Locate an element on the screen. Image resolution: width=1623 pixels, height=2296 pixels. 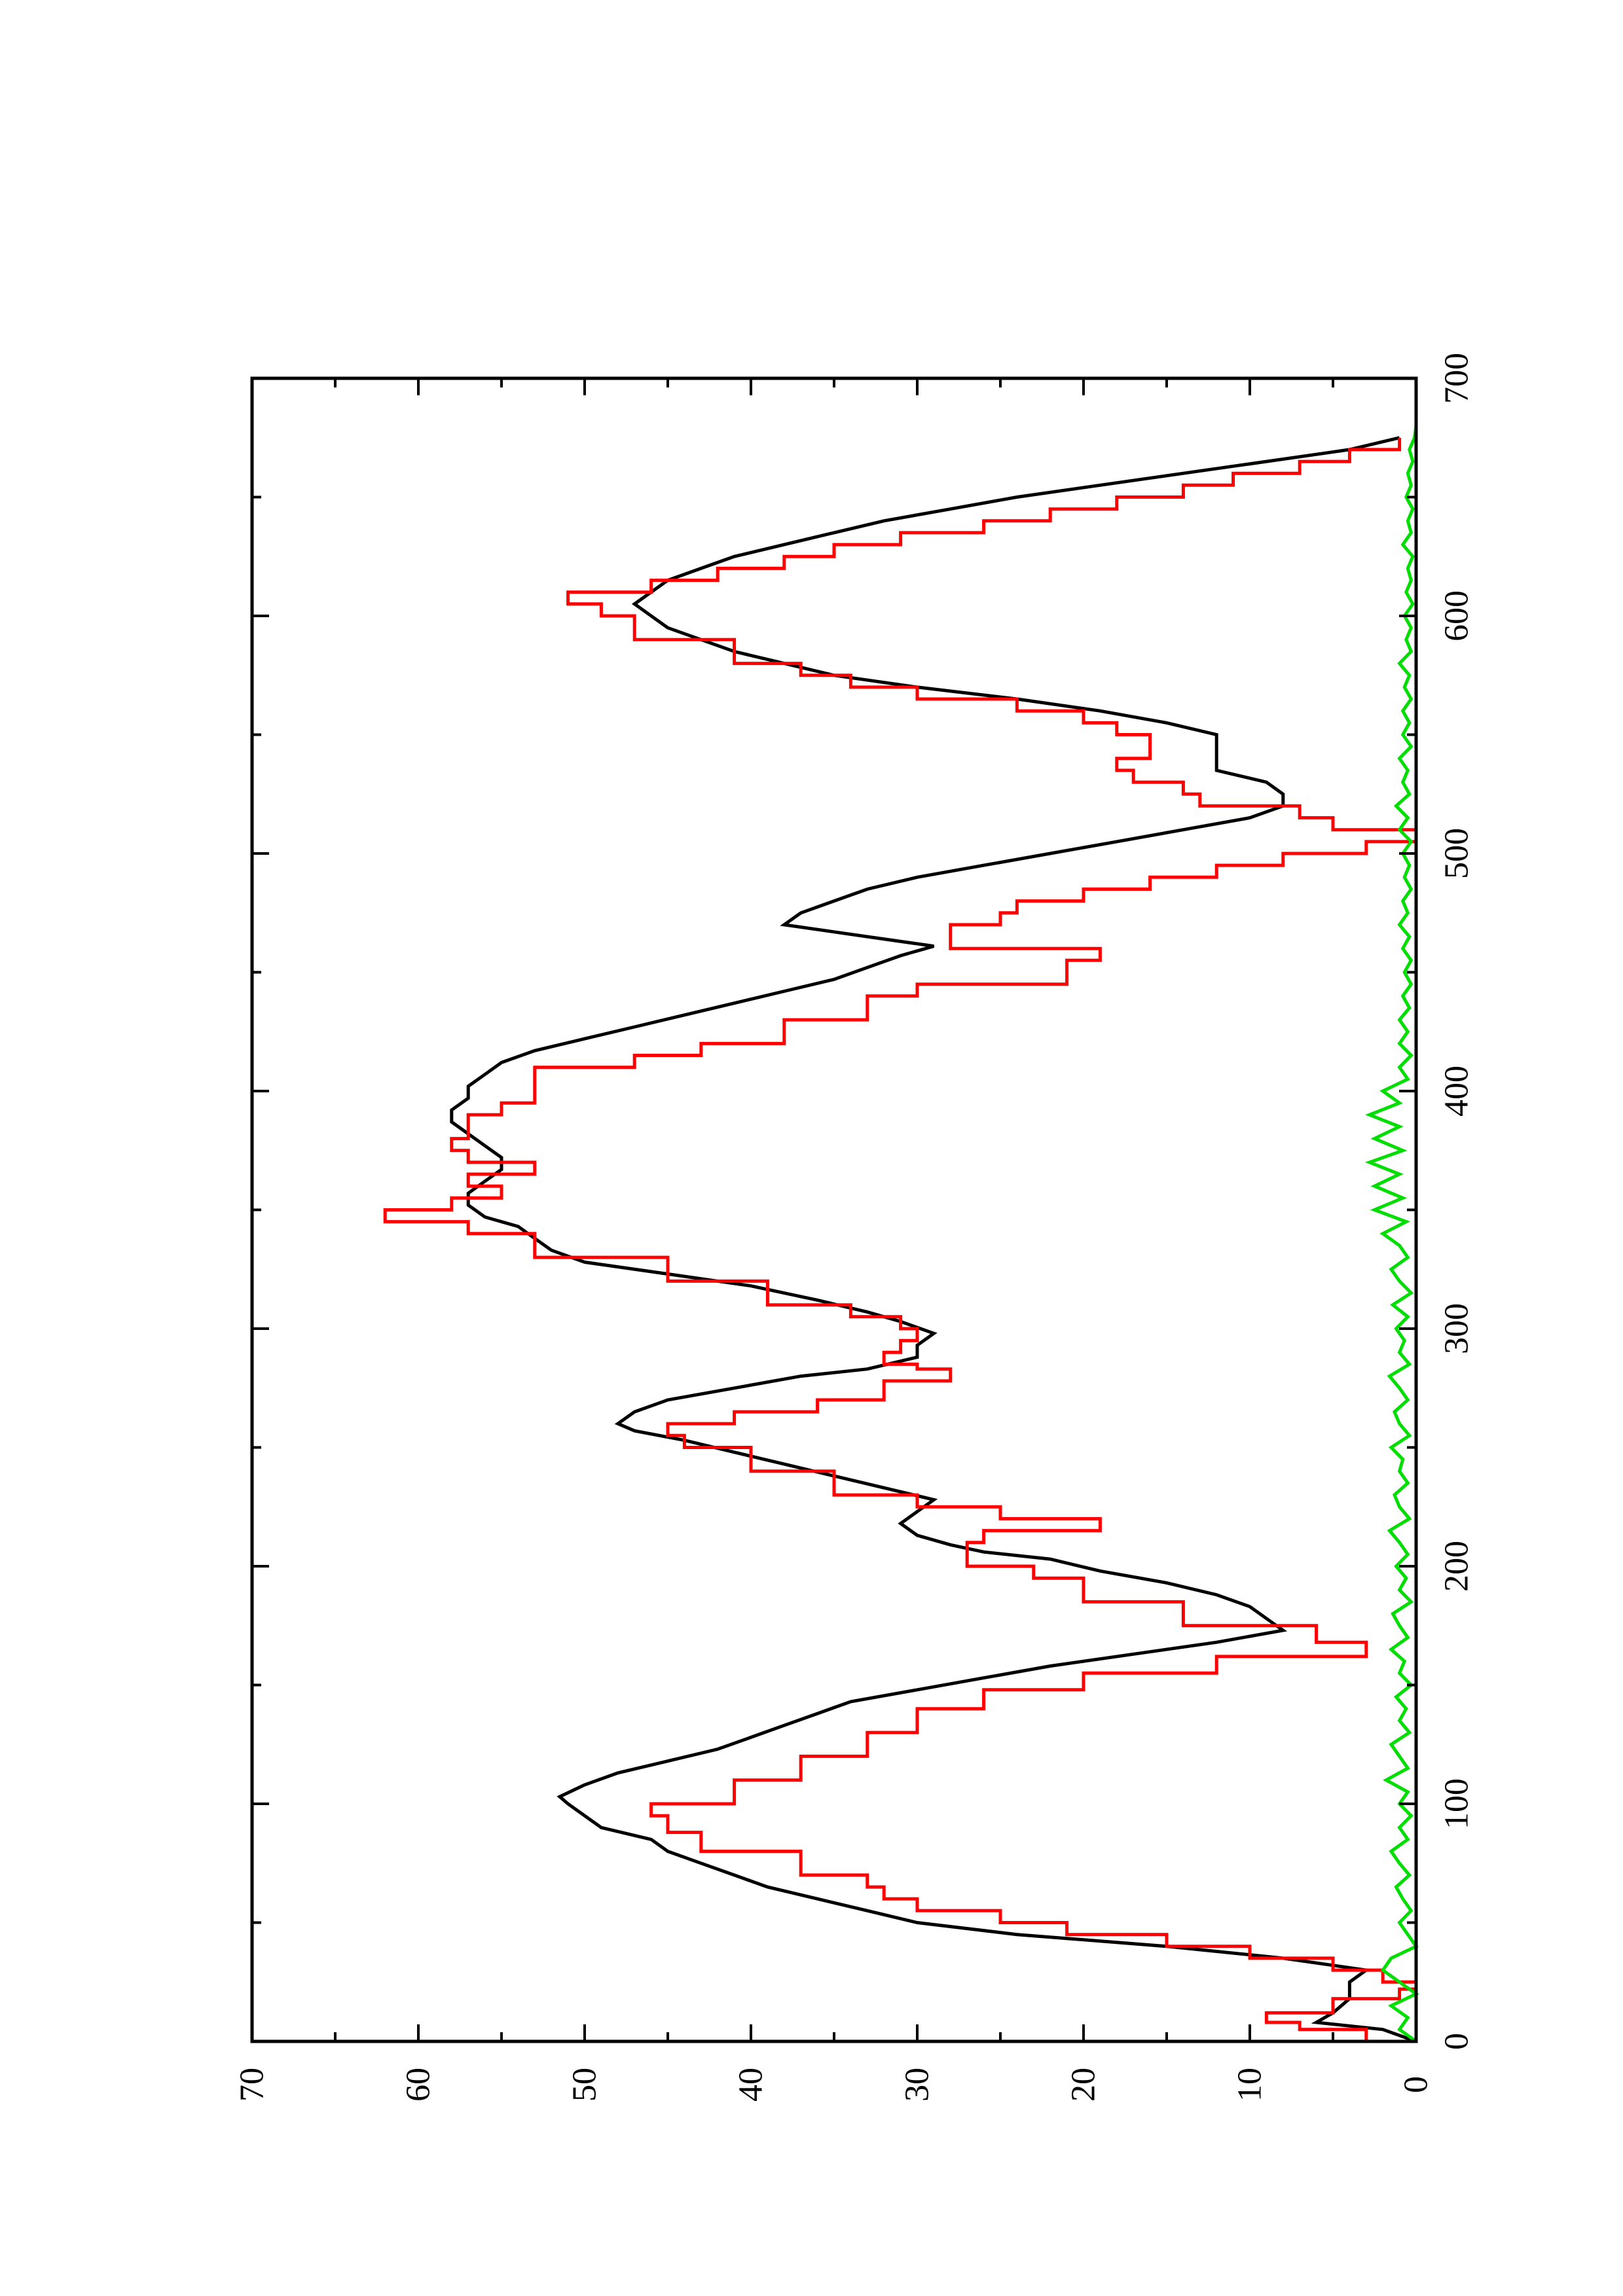
x-tick-label: 700 is located at coordinates (1457, 378).